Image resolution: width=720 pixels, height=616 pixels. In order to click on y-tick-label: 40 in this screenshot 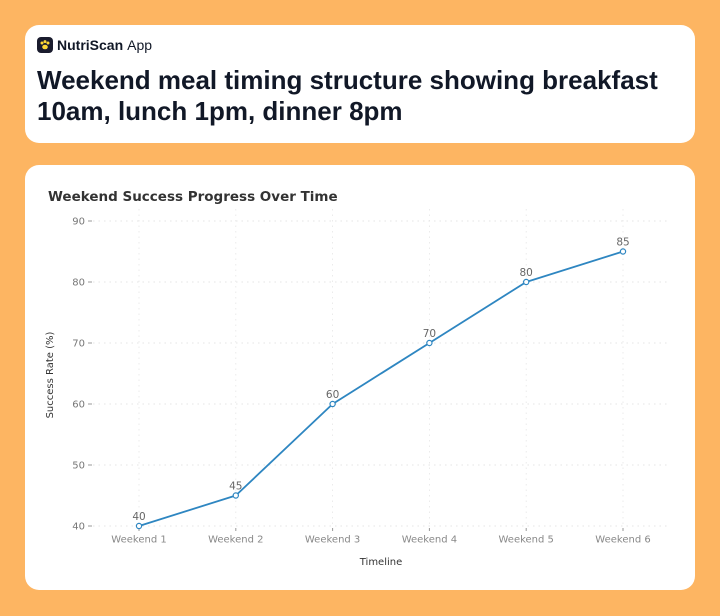, I will do `click(78, 527)`.